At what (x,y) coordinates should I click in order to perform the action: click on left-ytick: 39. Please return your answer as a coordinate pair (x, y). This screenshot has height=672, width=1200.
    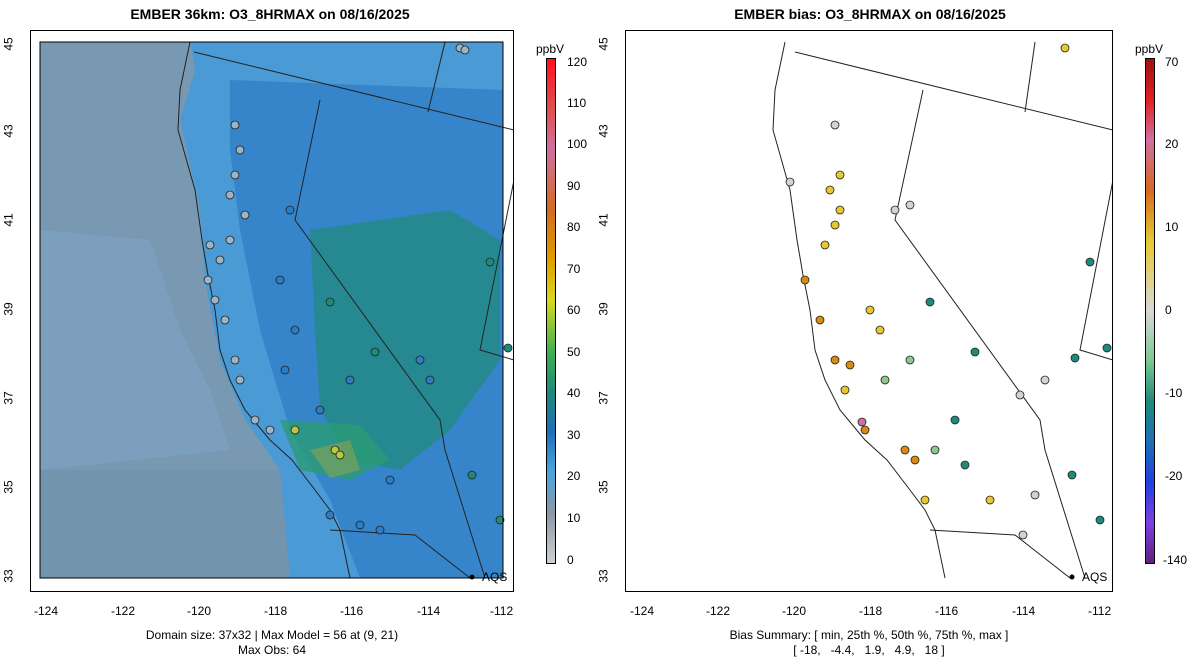
    Looking at the image, I should click on (8, 309).